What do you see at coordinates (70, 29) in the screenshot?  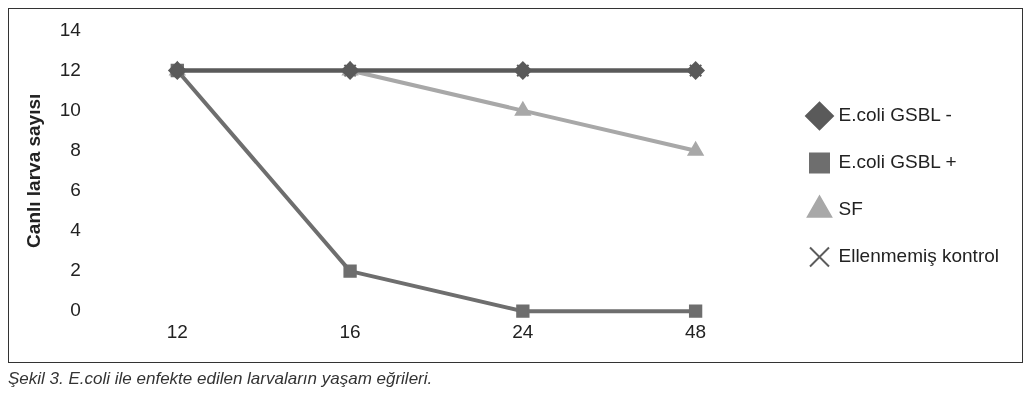 I see `y-tick-label: 14` at bounding box center [70, 29].